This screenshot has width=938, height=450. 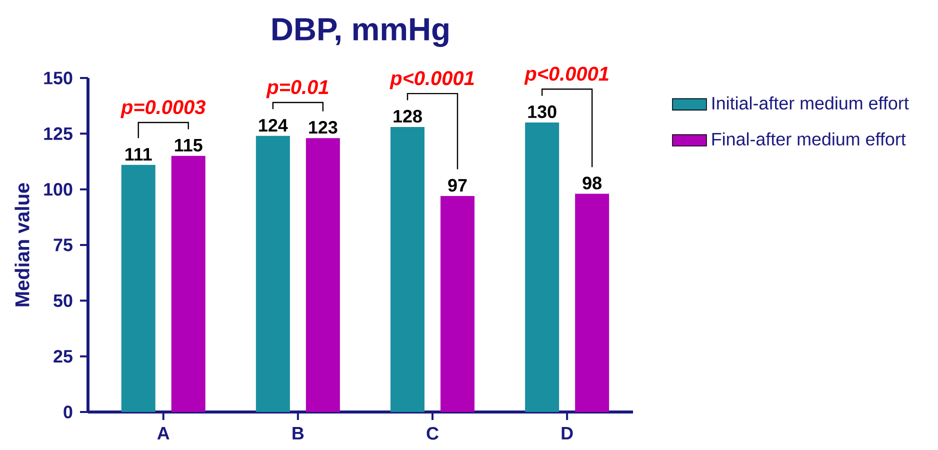 I want to click on y-tick-label: 25, so click(x=63, y=356).